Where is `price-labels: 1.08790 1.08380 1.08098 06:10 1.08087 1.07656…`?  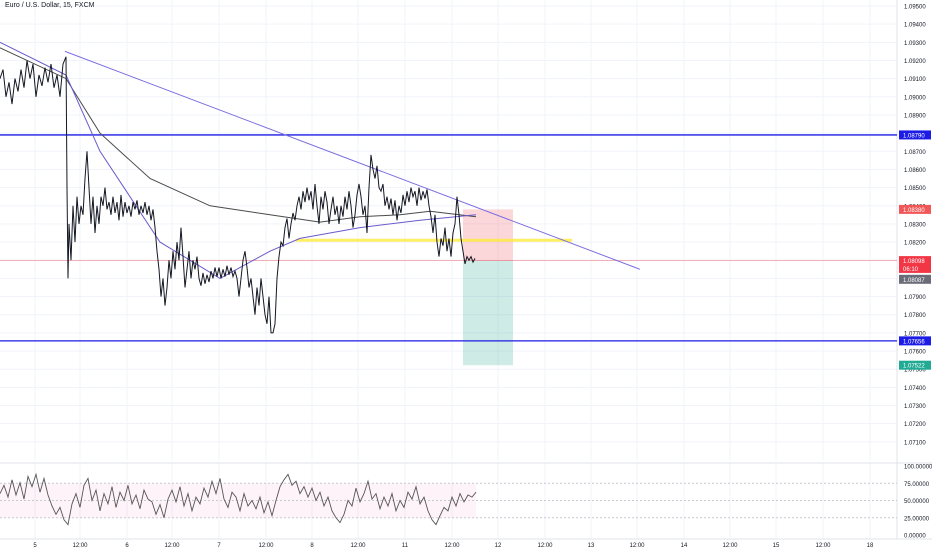
price-labels: 1.08790 1.08380 1.08098 06:10 1.08087 1.07656… is located at coordinates (915, 250).